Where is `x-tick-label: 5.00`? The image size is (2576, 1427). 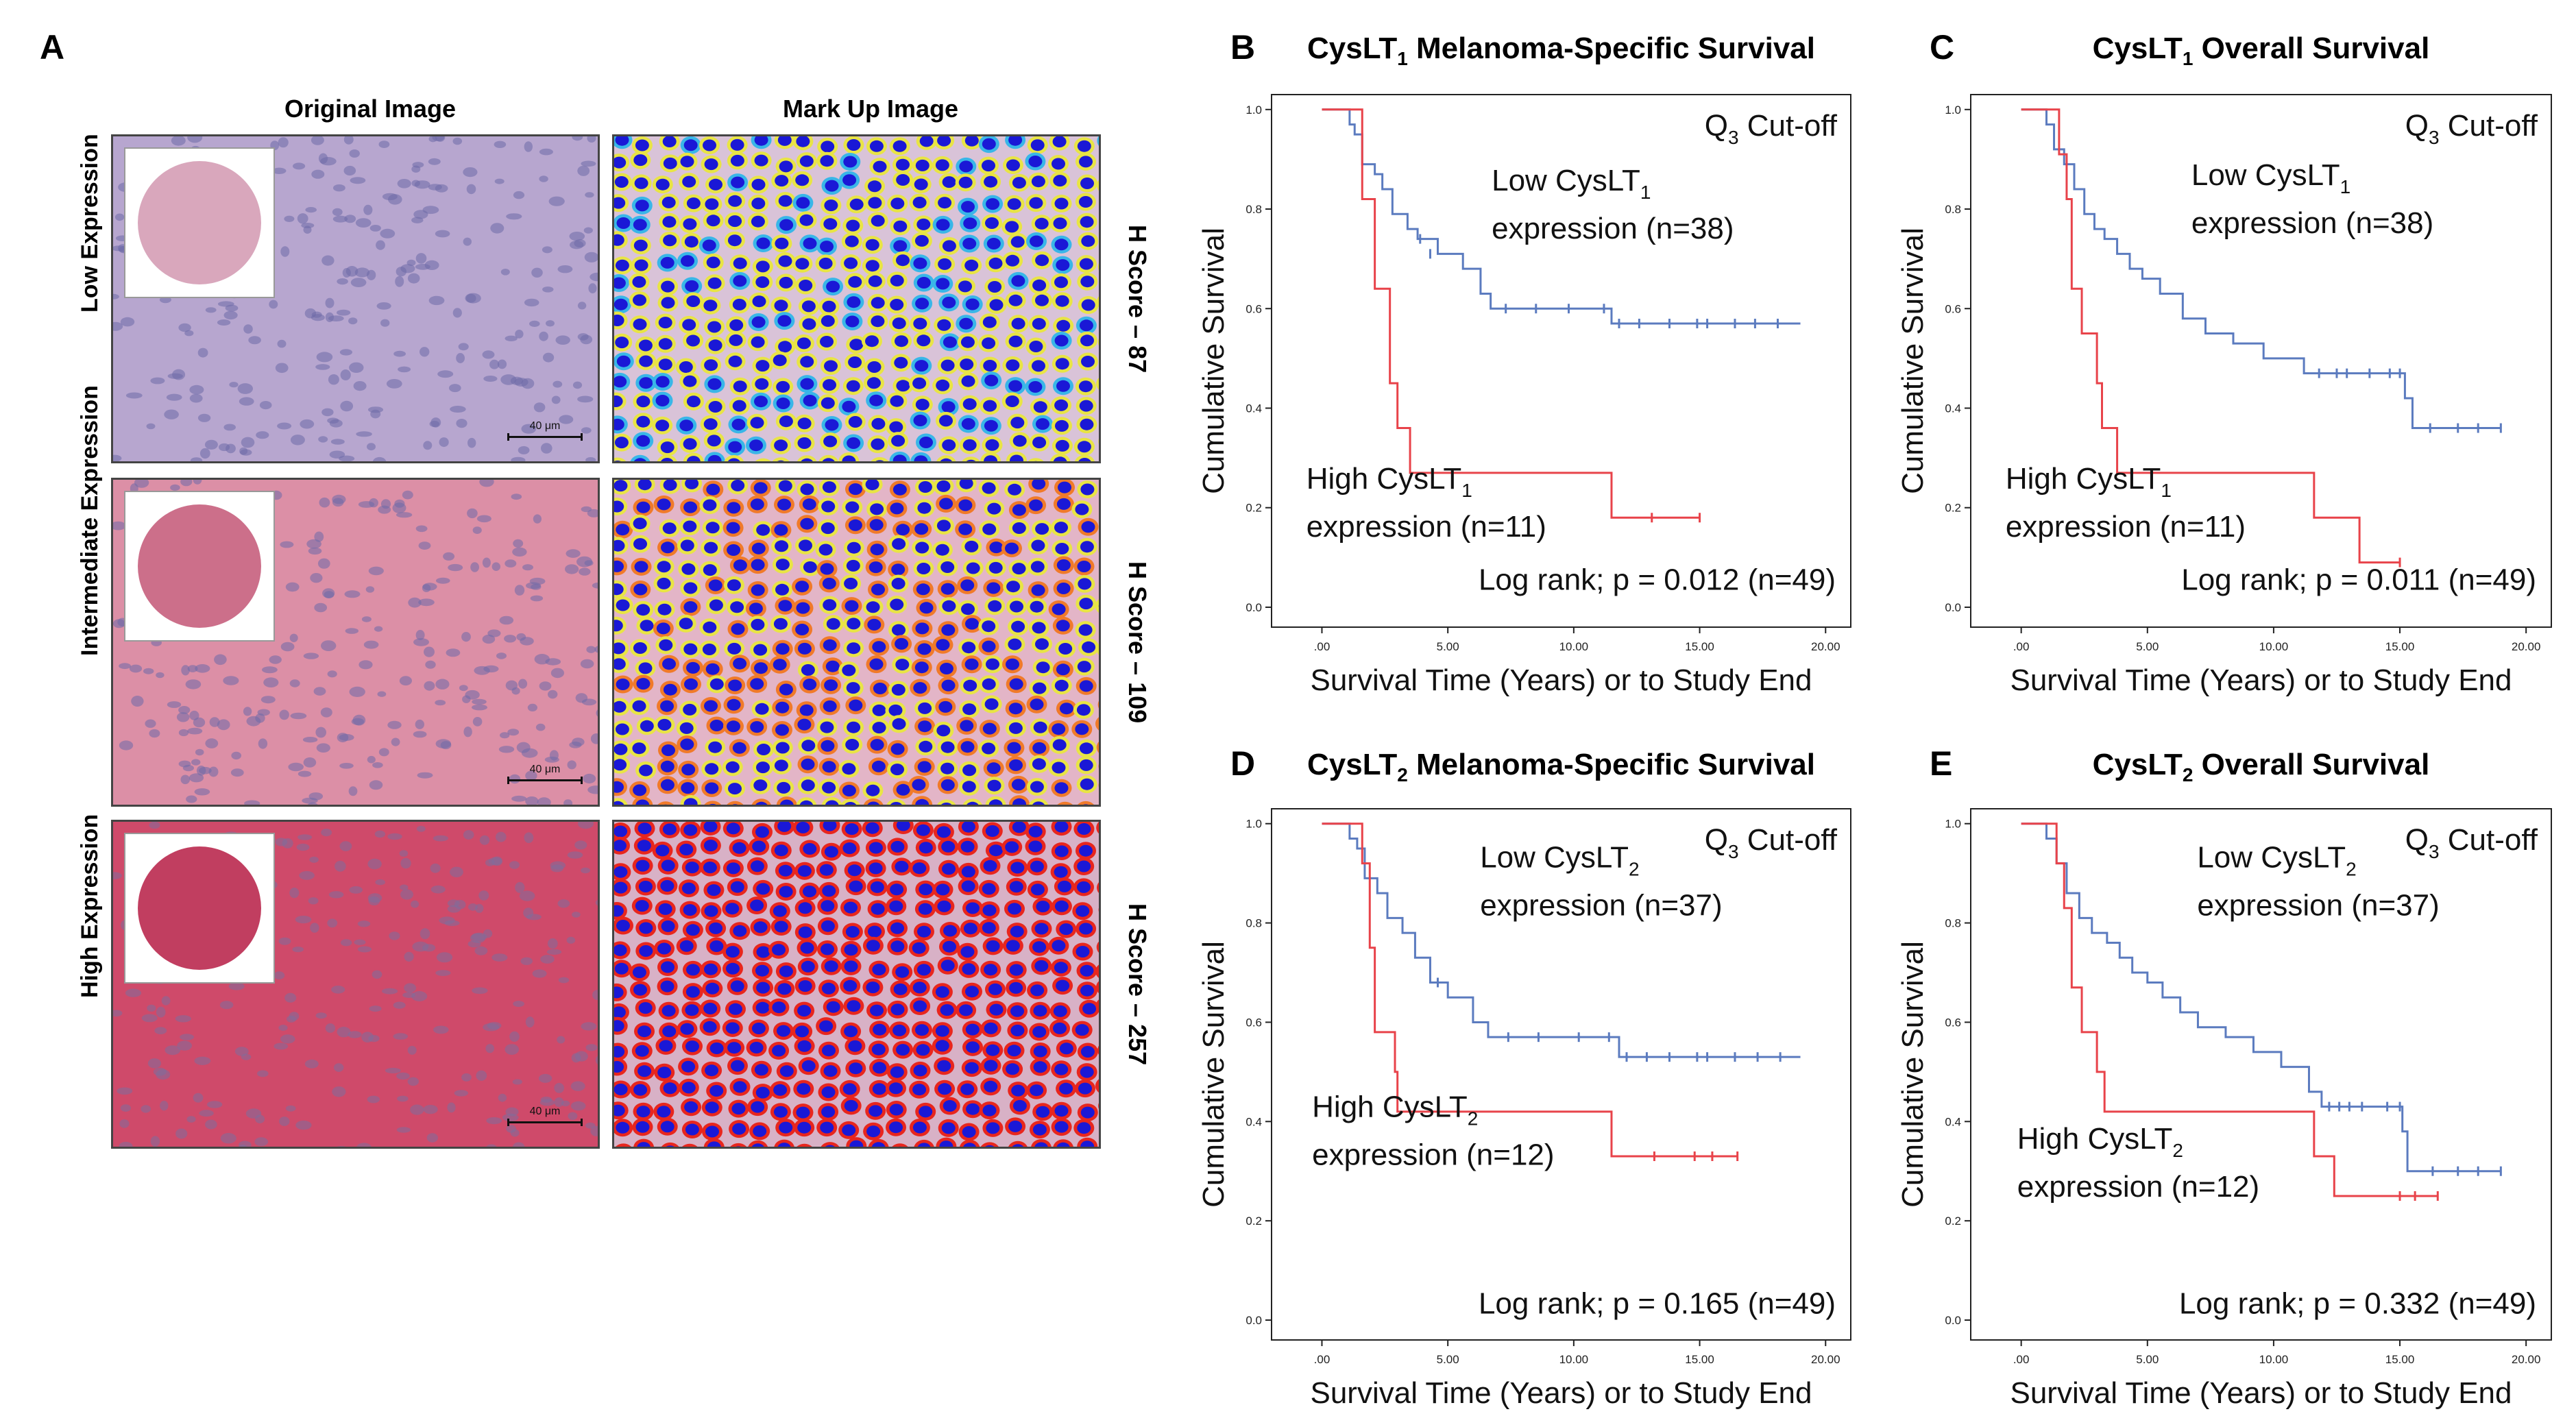
x-tick-label: 5.00 is located at coordinates (1448, 646).